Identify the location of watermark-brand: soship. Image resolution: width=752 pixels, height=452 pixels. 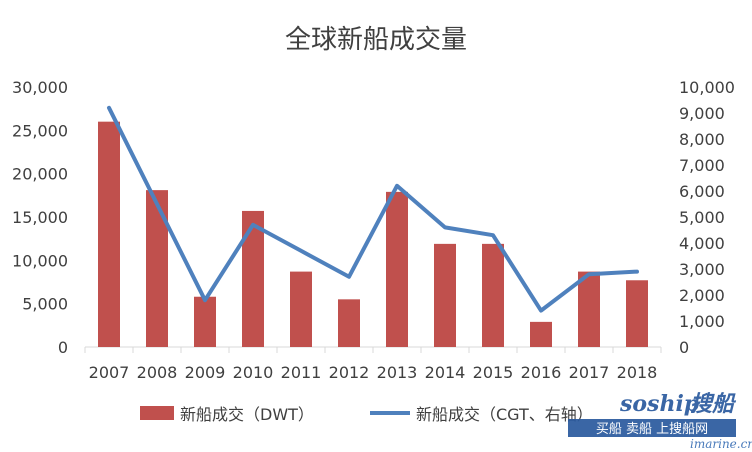
(659, 404).